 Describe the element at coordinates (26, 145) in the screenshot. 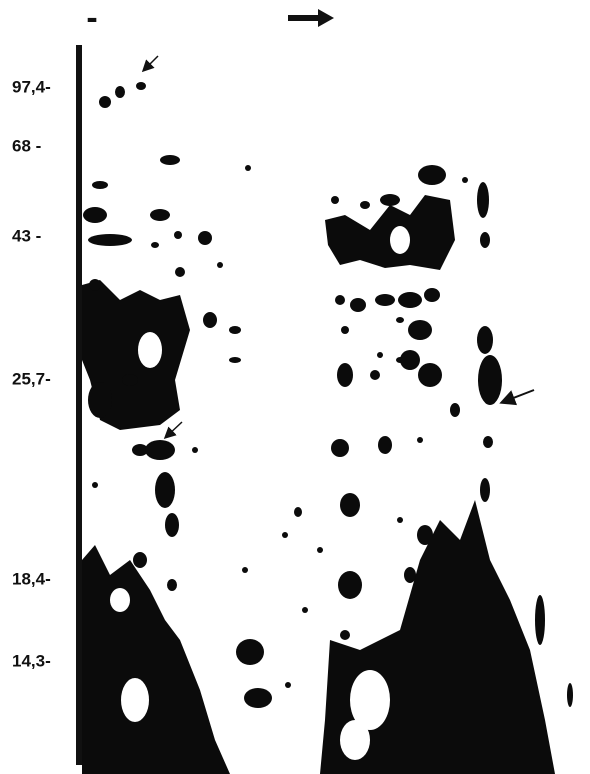

I see `marker-label: 68 -` at that location.